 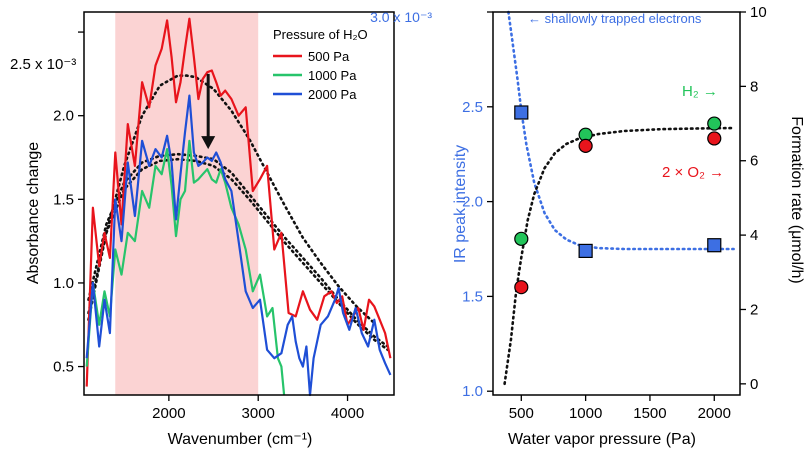 What do you see at coordinates (472, 391) in the screenshot?
I see `y-left-tick-label: 1.0` at bounding box center [472, 391].